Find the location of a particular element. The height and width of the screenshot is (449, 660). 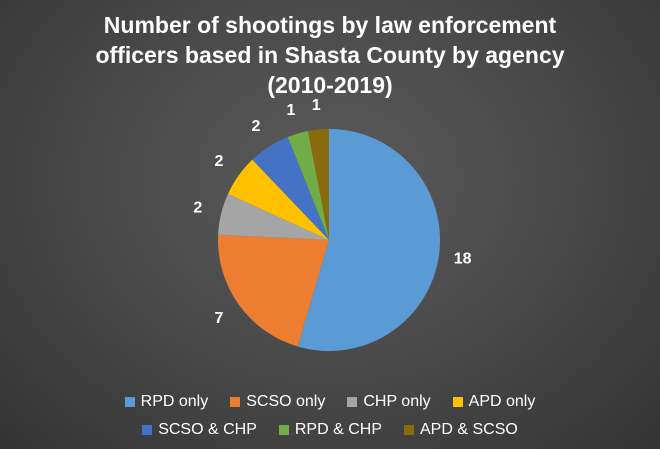

legend-row-2: SCSO & CHP RPD & CHP APD & SCSO is located at coordinates (330, 430).